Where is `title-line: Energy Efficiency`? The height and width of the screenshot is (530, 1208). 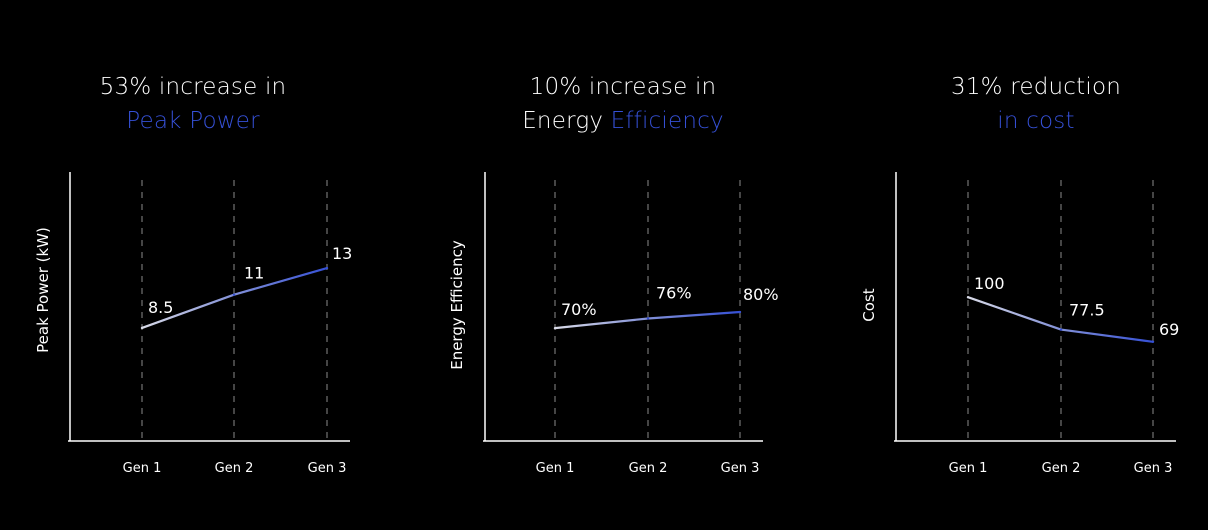
title-line: Energy Efficiency is located at coordinates (623, 121).